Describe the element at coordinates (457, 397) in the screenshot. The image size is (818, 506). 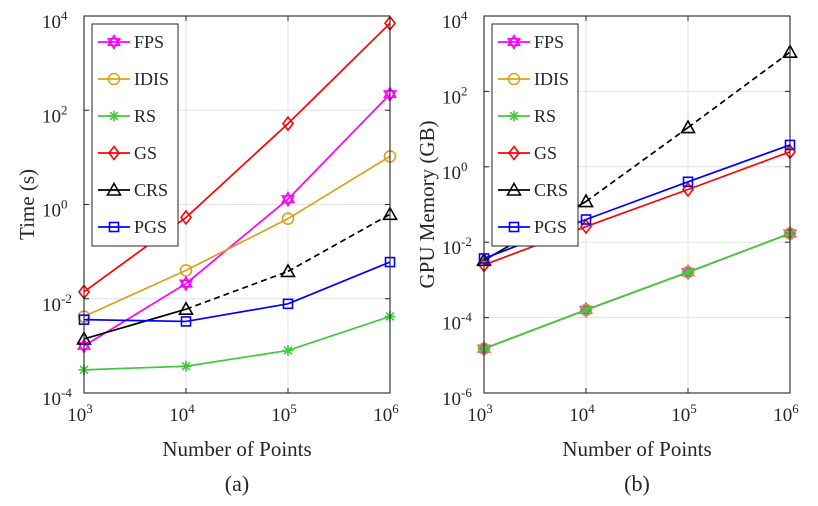
I see `y-tick-label: 10⁻⁶` at that location.